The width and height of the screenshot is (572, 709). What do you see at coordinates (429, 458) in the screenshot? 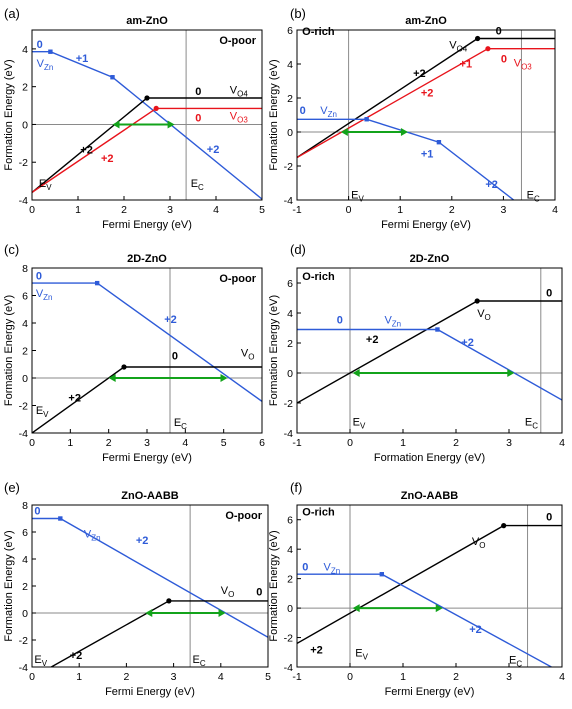
I see `x-axis-label: Formation Energy (eV)` at bounding box center [429, 458].